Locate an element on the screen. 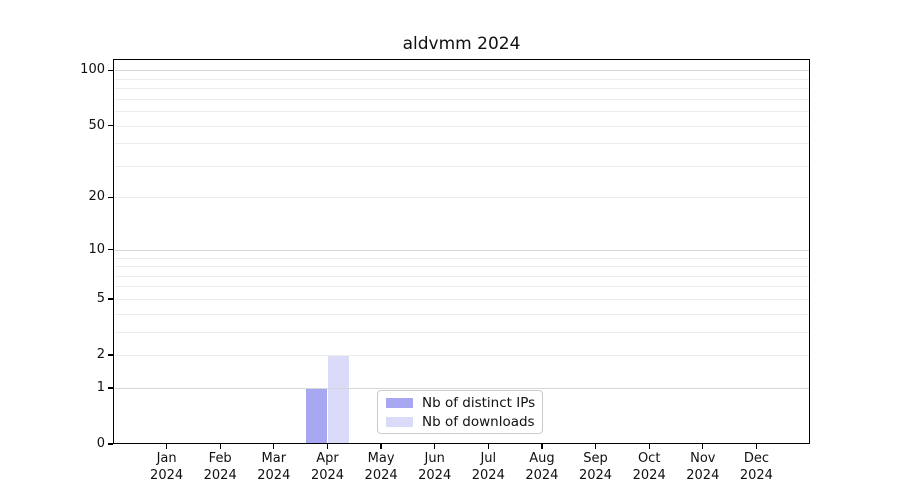 The width and height of the screenshot is (900, 500). y-tick-label: 2 is located at coordinates (100, 354).